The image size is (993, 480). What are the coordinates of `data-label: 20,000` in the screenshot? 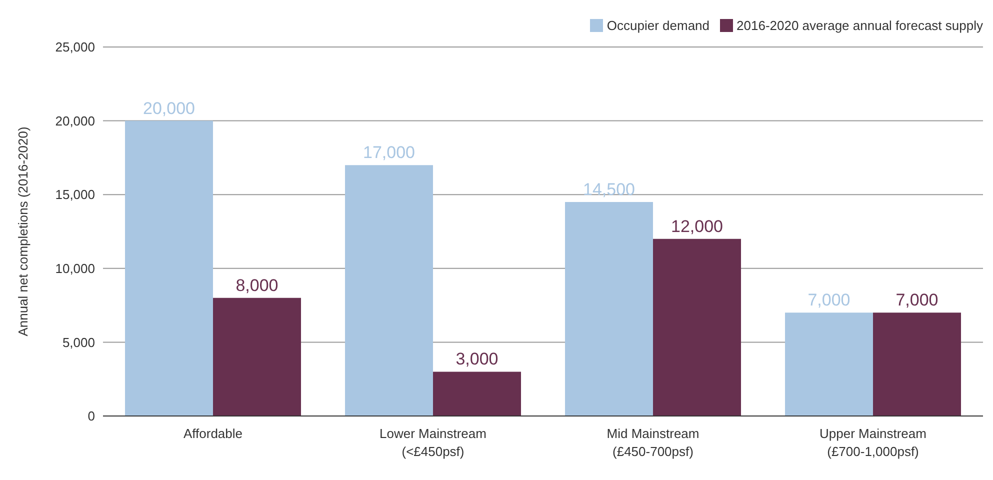 It's located at (169, 108).